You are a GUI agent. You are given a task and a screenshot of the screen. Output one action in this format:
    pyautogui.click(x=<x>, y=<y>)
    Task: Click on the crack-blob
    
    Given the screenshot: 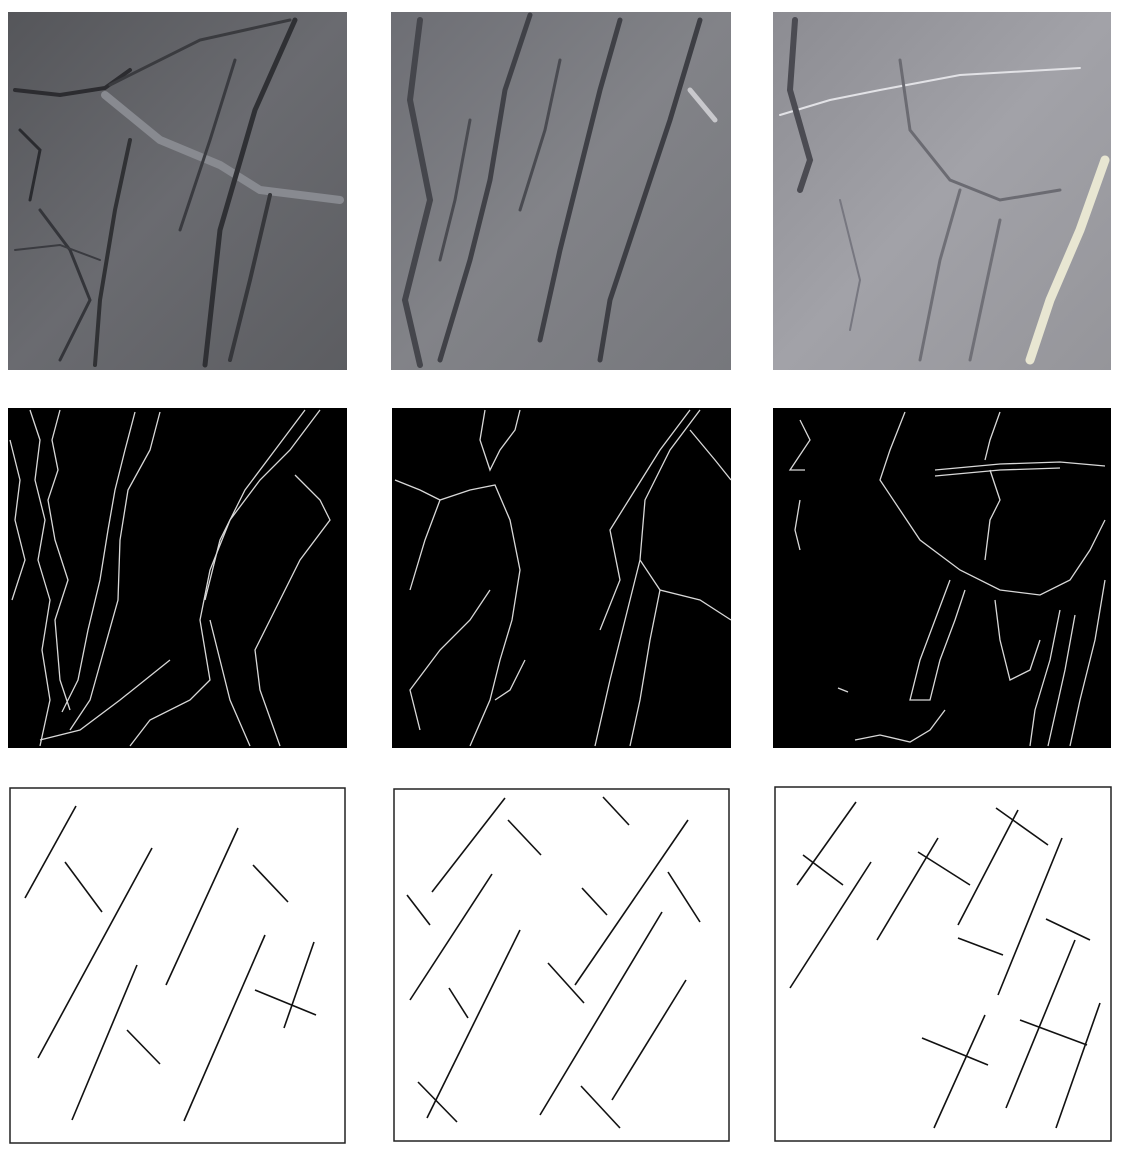 What is the action you would take?
    pyautogui.click(x=843, y=690)
    